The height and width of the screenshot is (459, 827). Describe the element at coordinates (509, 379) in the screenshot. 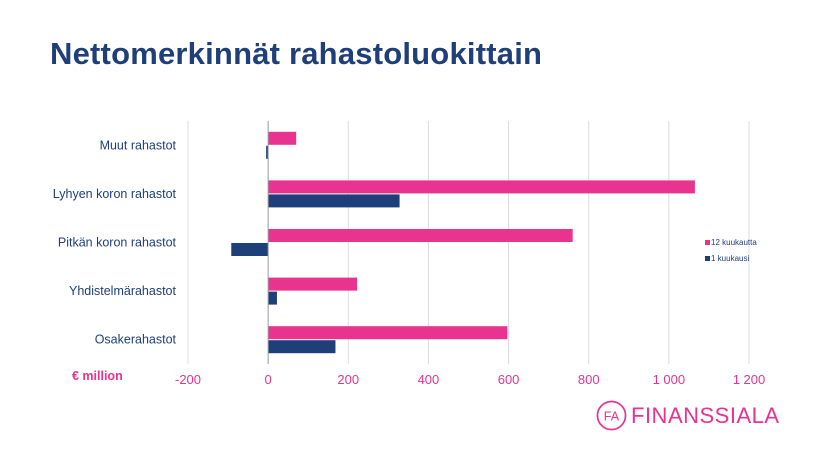

I see `x-tick-label: 600` at that location.